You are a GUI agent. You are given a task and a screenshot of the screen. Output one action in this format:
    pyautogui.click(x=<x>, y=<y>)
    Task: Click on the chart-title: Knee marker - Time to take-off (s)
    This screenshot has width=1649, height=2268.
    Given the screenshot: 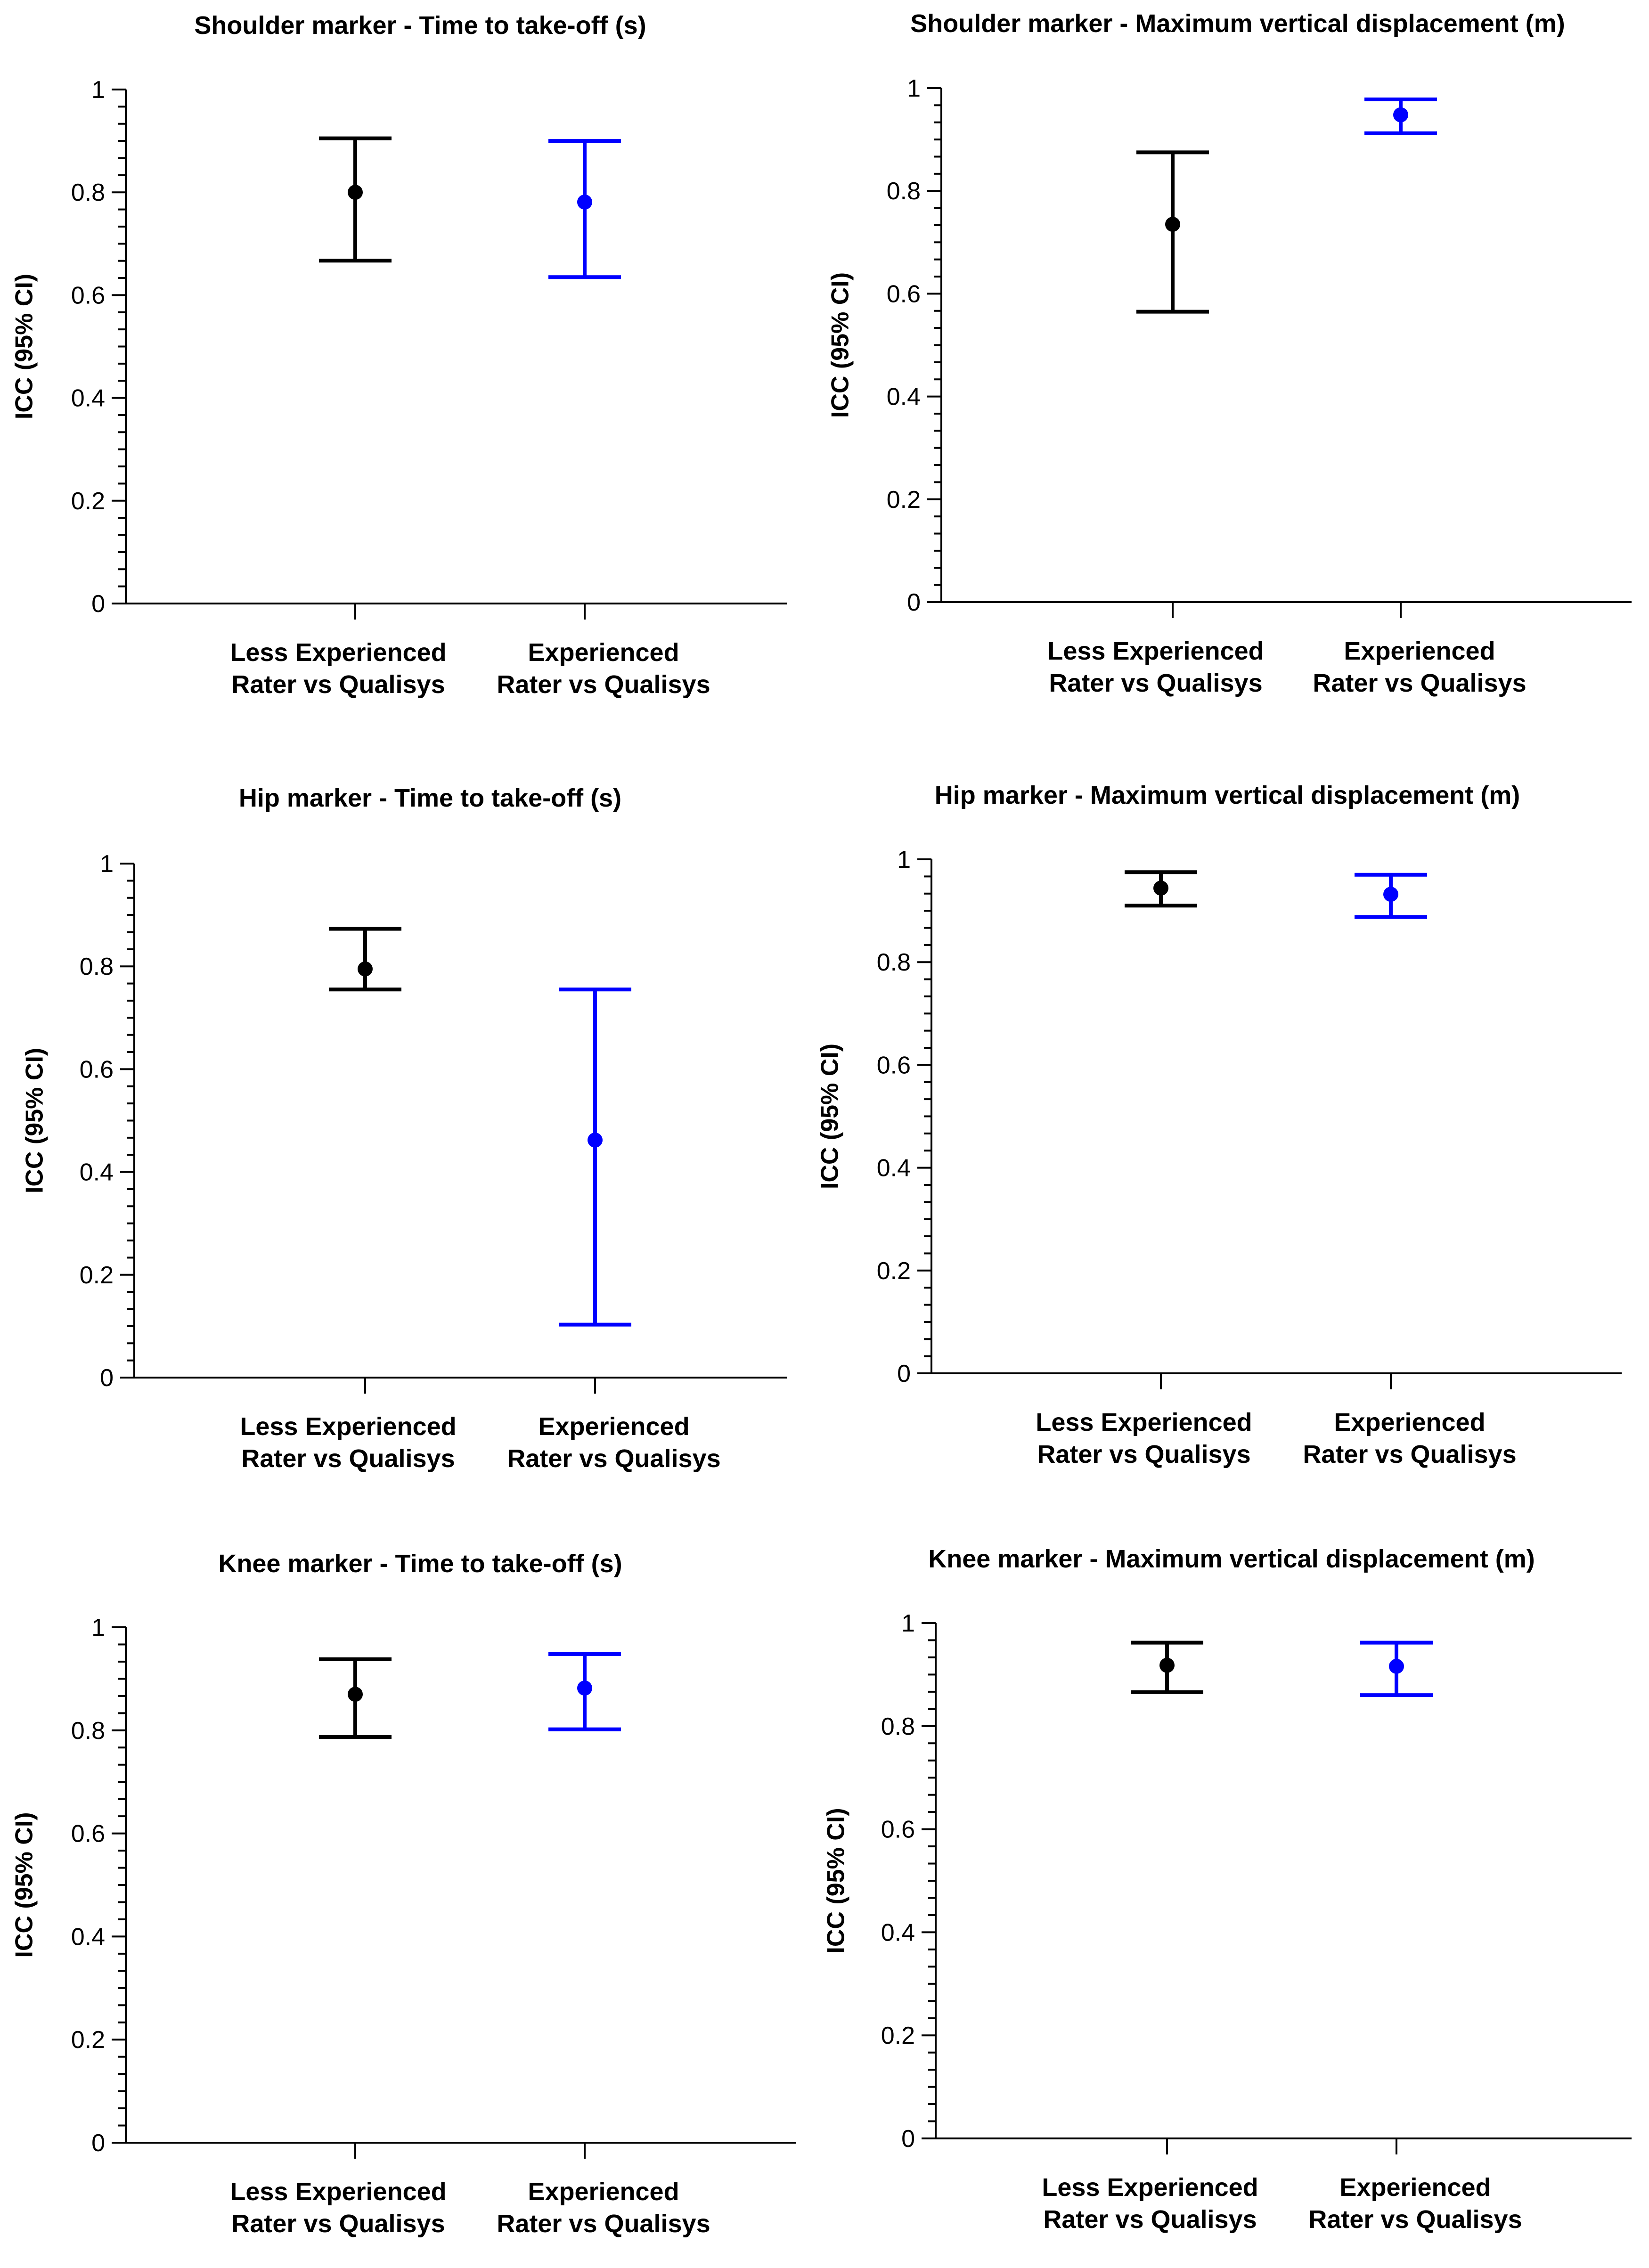 What is the action you would take?
    pyautogui.click(x=420, y=1564)
    